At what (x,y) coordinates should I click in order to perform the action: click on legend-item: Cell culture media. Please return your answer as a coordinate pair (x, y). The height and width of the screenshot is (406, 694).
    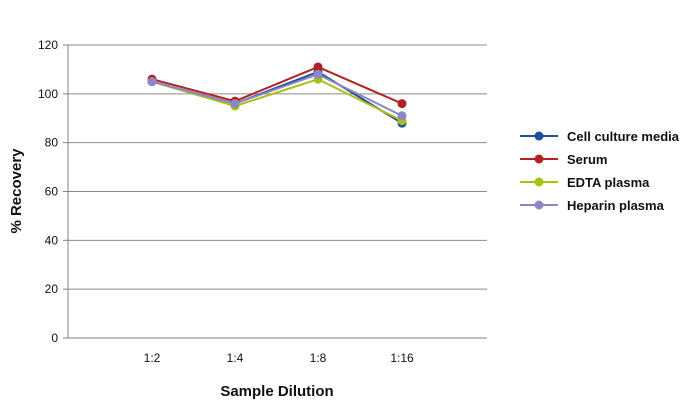
    Looking at the image, I should click on (600, 136).